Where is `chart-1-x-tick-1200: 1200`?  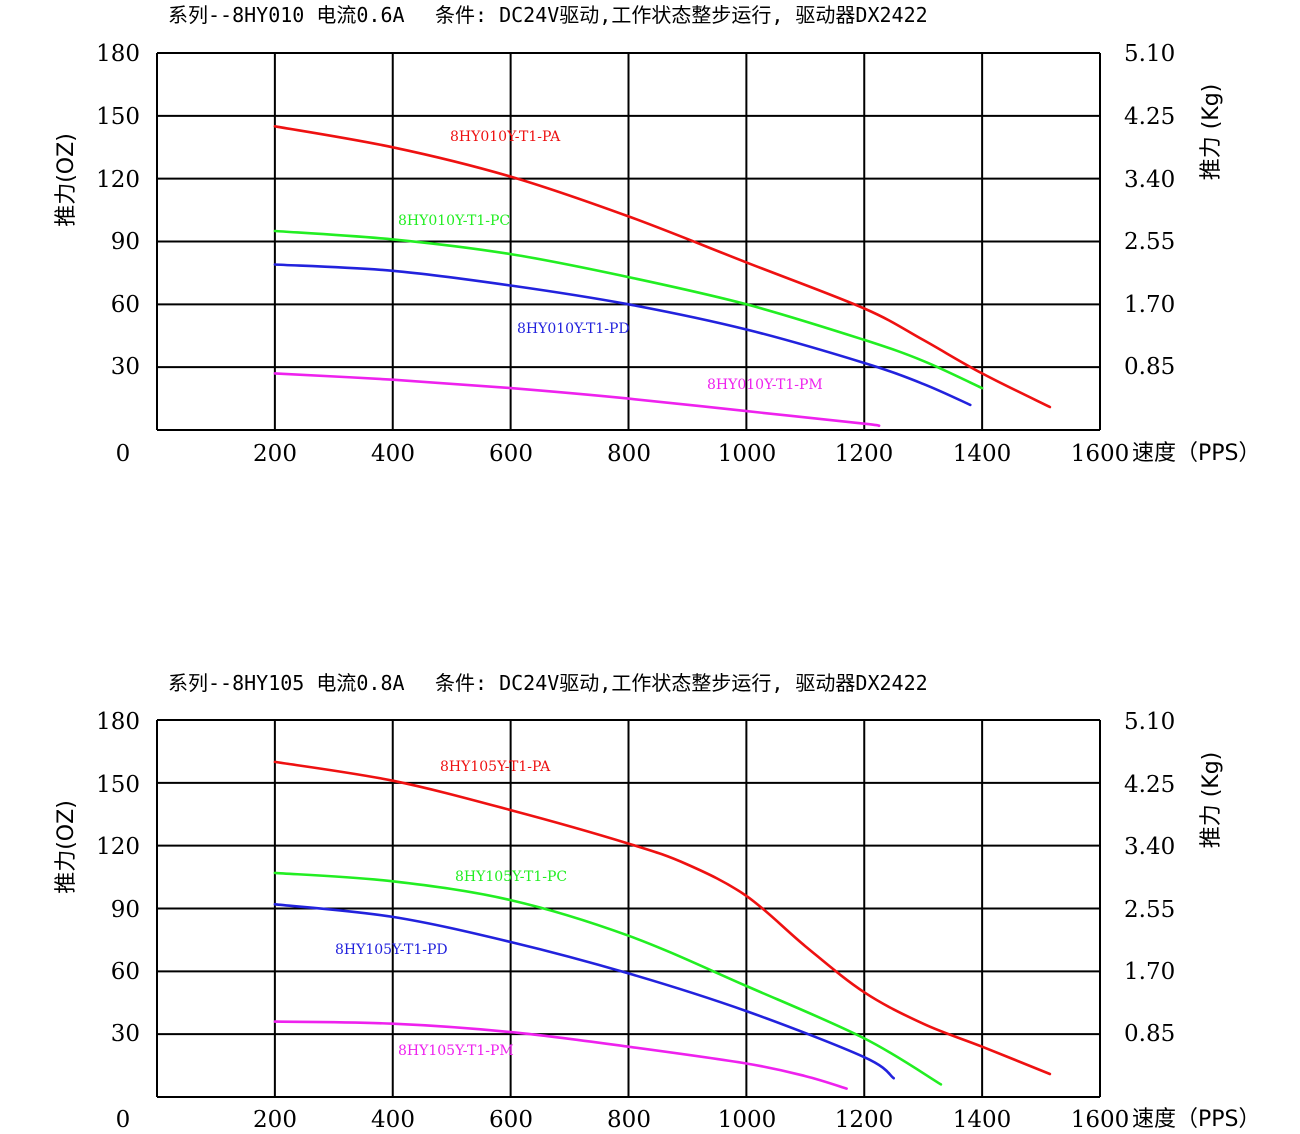 chart-1-x-tick-1200: 1200 is located at coordinates (864, 454).